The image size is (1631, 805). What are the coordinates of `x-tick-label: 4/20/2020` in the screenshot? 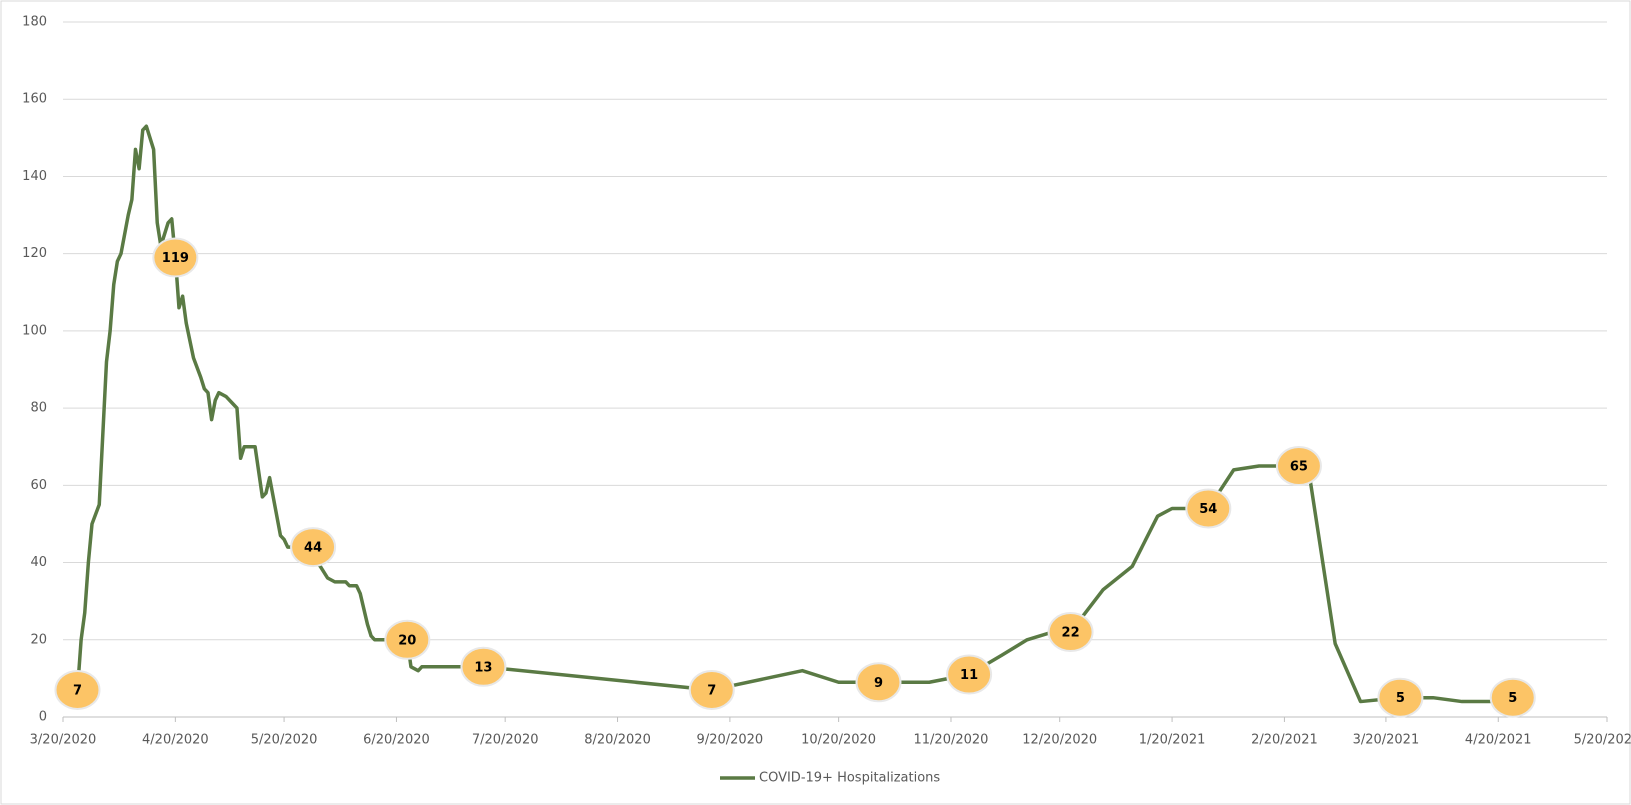 It's located at (175, 740).